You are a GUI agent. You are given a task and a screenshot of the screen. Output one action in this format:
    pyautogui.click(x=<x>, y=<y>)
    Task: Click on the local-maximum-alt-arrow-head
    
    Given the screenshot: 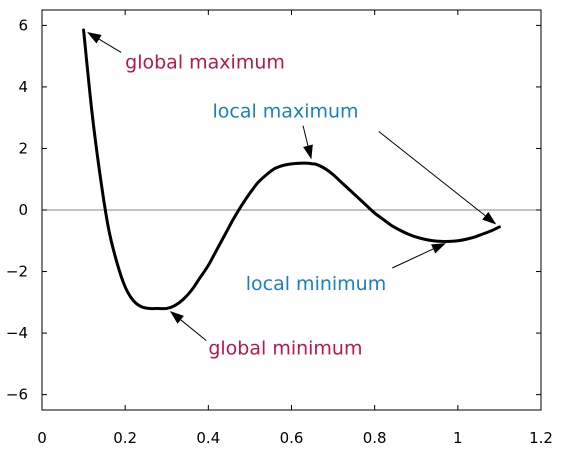 What is the action you would take?
    pyautogui.click(x=489, y=218)
    